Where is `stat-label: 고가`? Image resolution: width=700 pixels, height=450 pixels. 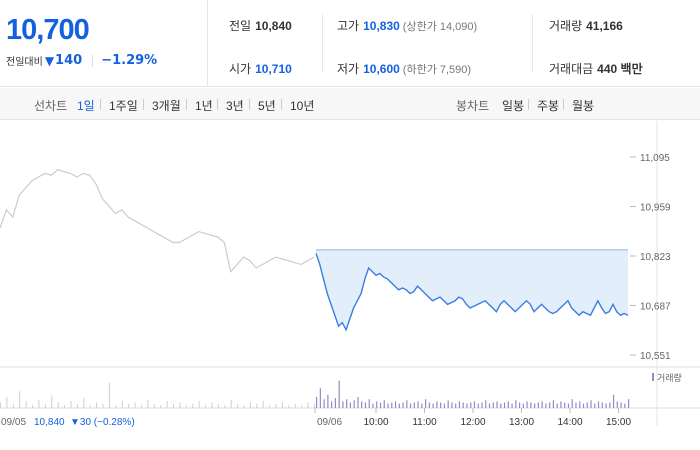
stat-label: 고가 is located at coordinates (348, 26).